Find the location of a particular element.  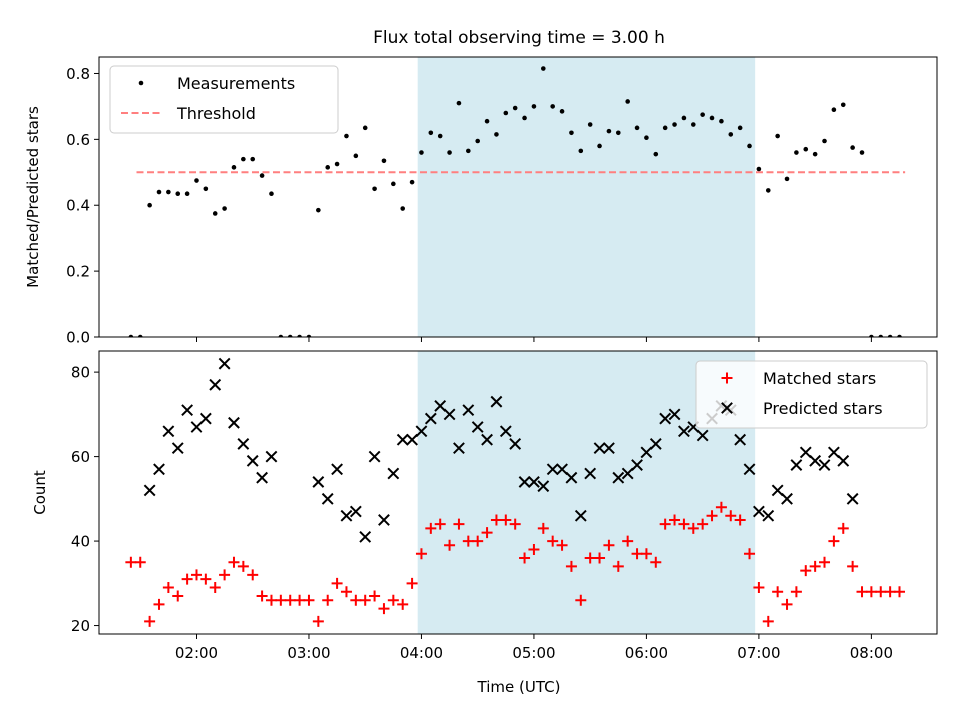

y-tick-label: 0.6 is located at coordinates (78, 140).